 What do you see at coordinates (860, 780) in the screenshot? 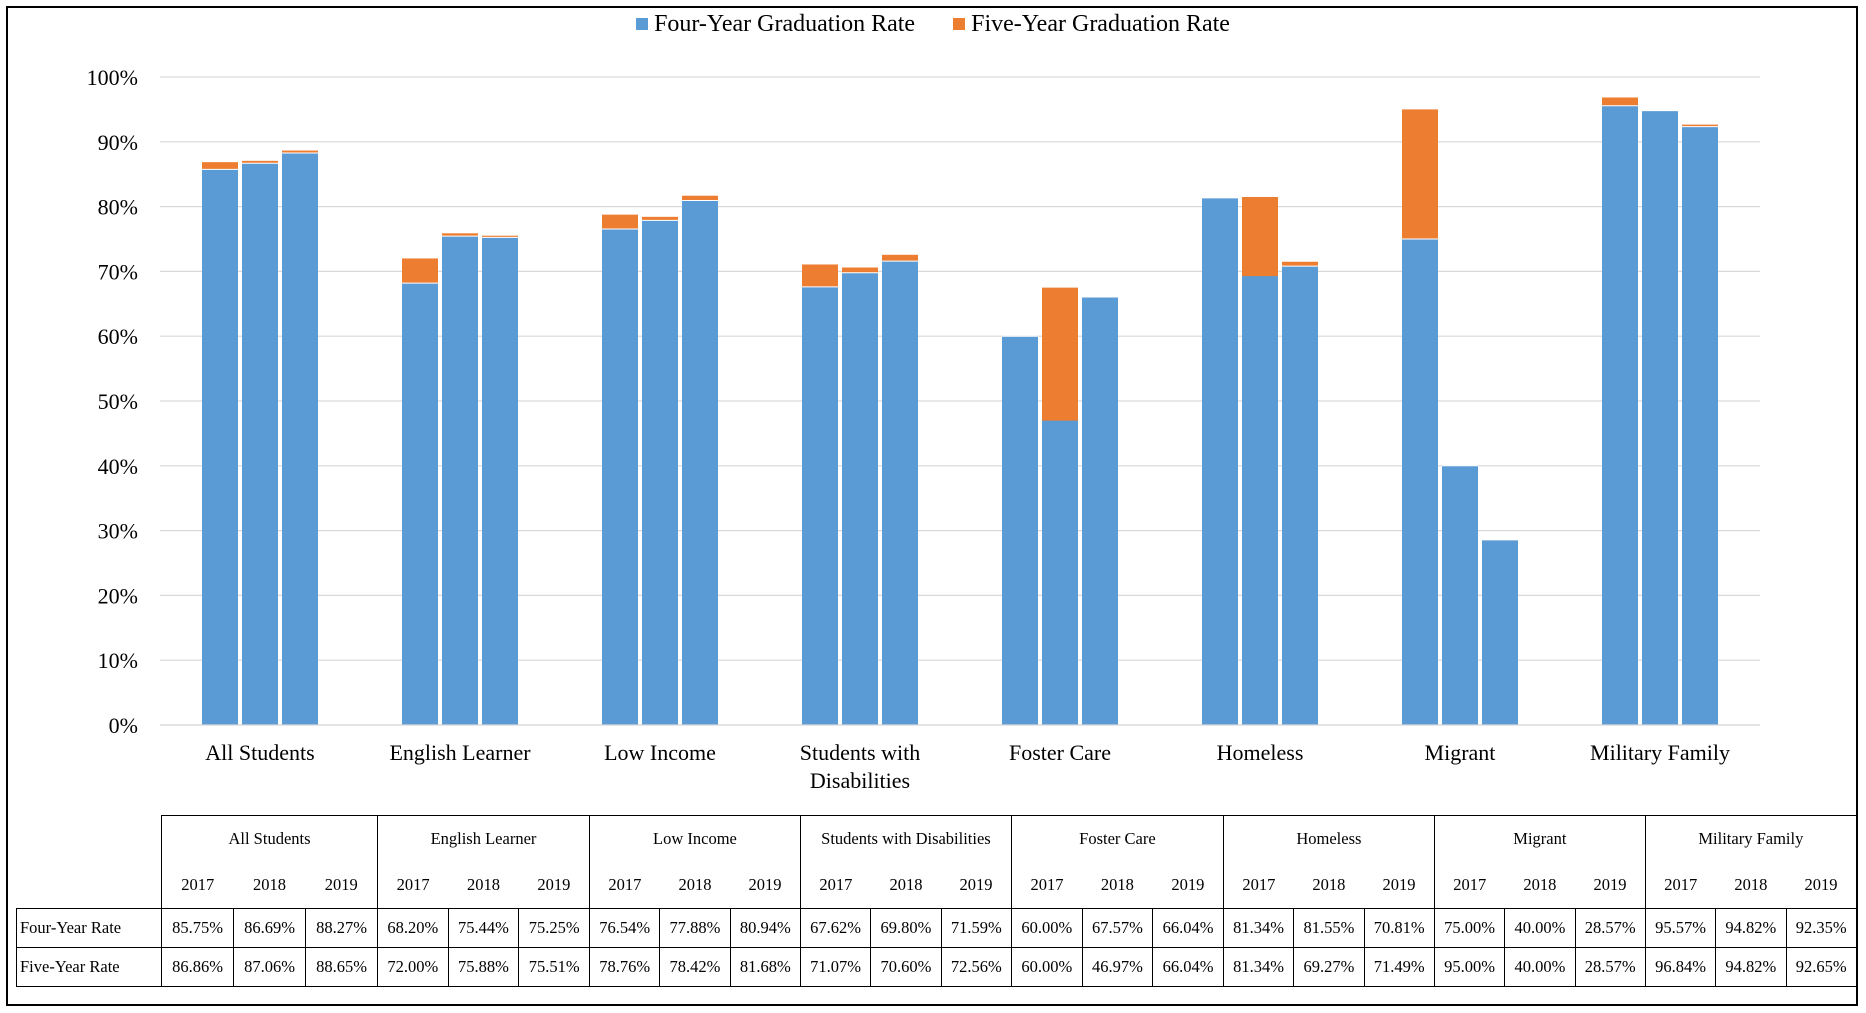
I see `x-category-label: Disabilities` at bounding box center [860, 780].